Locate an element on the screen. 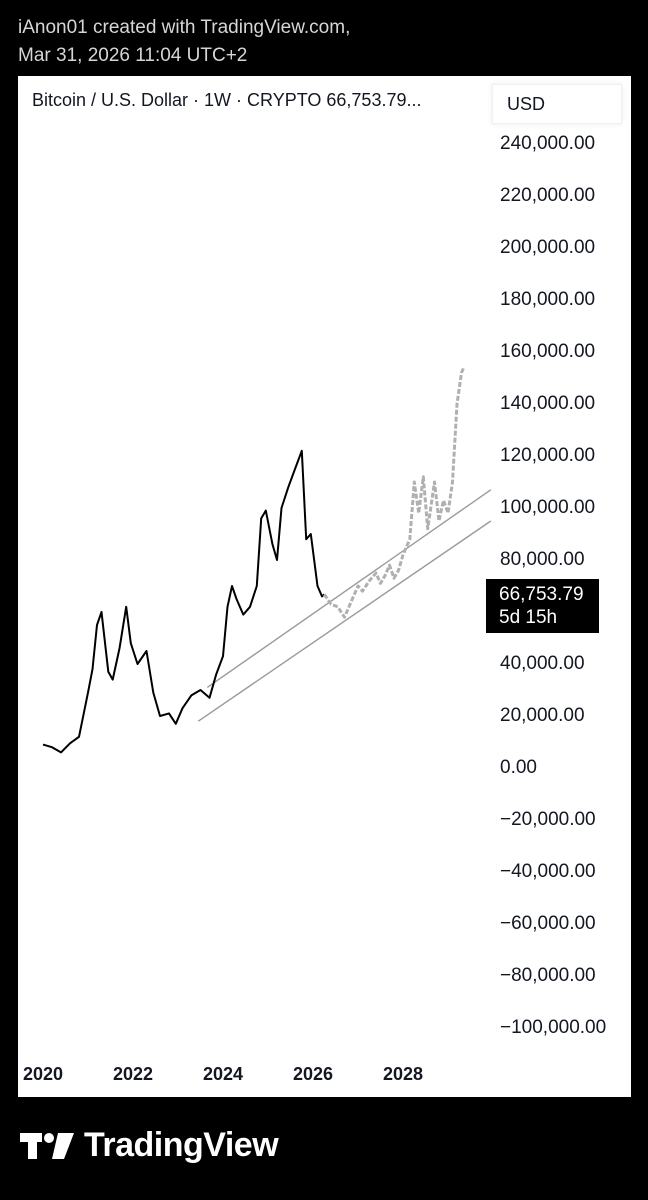 Image resolution: width=648 pixels, height=1200 pixels. currency-button: USD is located at coordinates (557, 104).